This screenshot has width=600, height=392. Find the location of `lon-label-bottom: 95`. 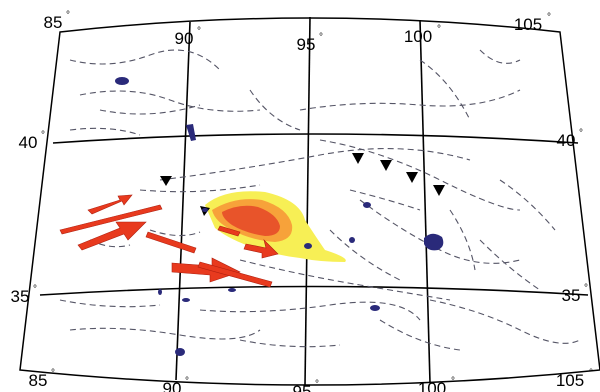

lon-label-bottom: 95 is located at coordinates (302, 387).